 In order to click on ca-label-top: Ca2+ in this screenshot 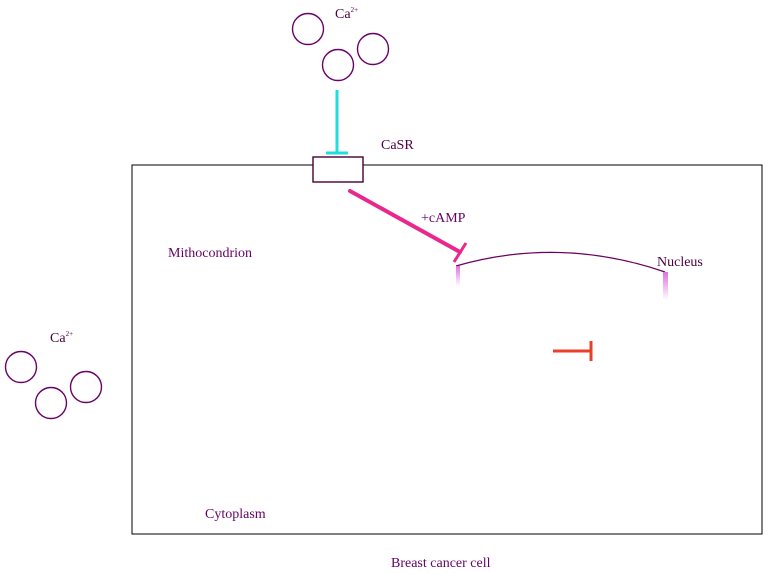, I will do `click(346, 14)`.